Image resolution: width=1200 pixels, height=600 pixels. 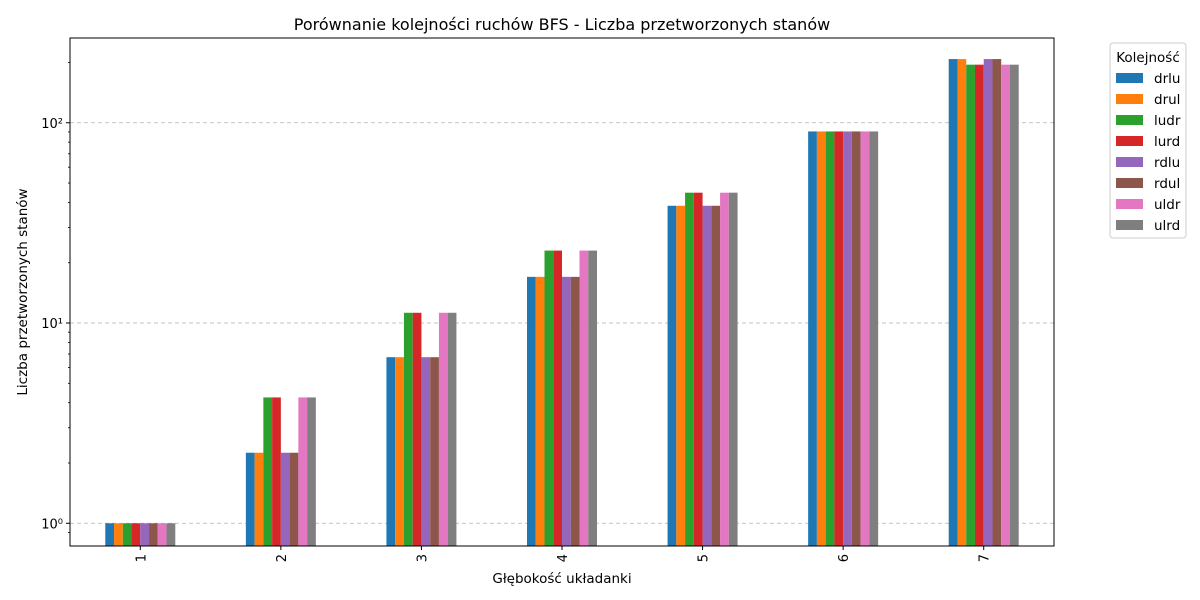 I want to click on x-axis-label: Głębokość układanki, so click(x=561, y=579).